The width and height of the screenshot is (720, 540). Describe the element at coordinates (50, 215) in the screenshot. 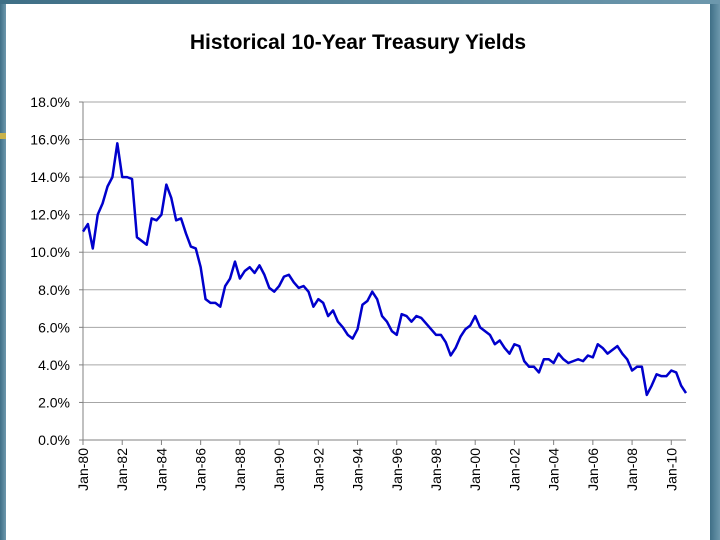

I see `y-tick-label: 12.0%` at that location.